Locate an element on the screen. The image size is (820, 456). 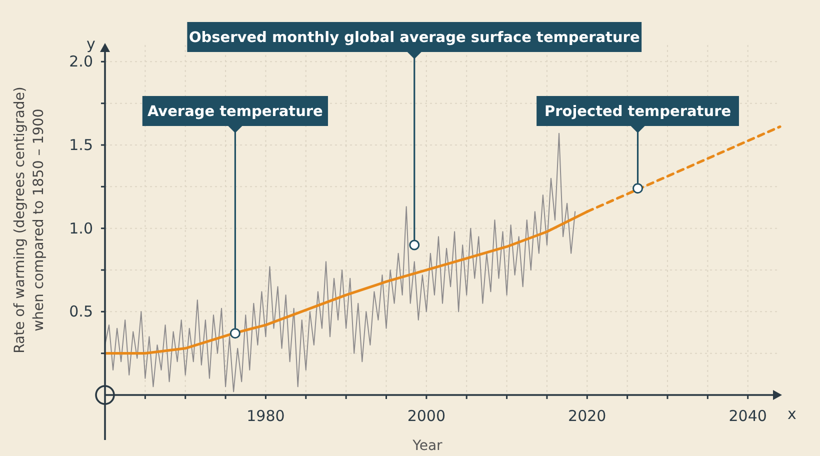
annotation: Observed monthly global average surface temperature is located at coordinates (414, 38).